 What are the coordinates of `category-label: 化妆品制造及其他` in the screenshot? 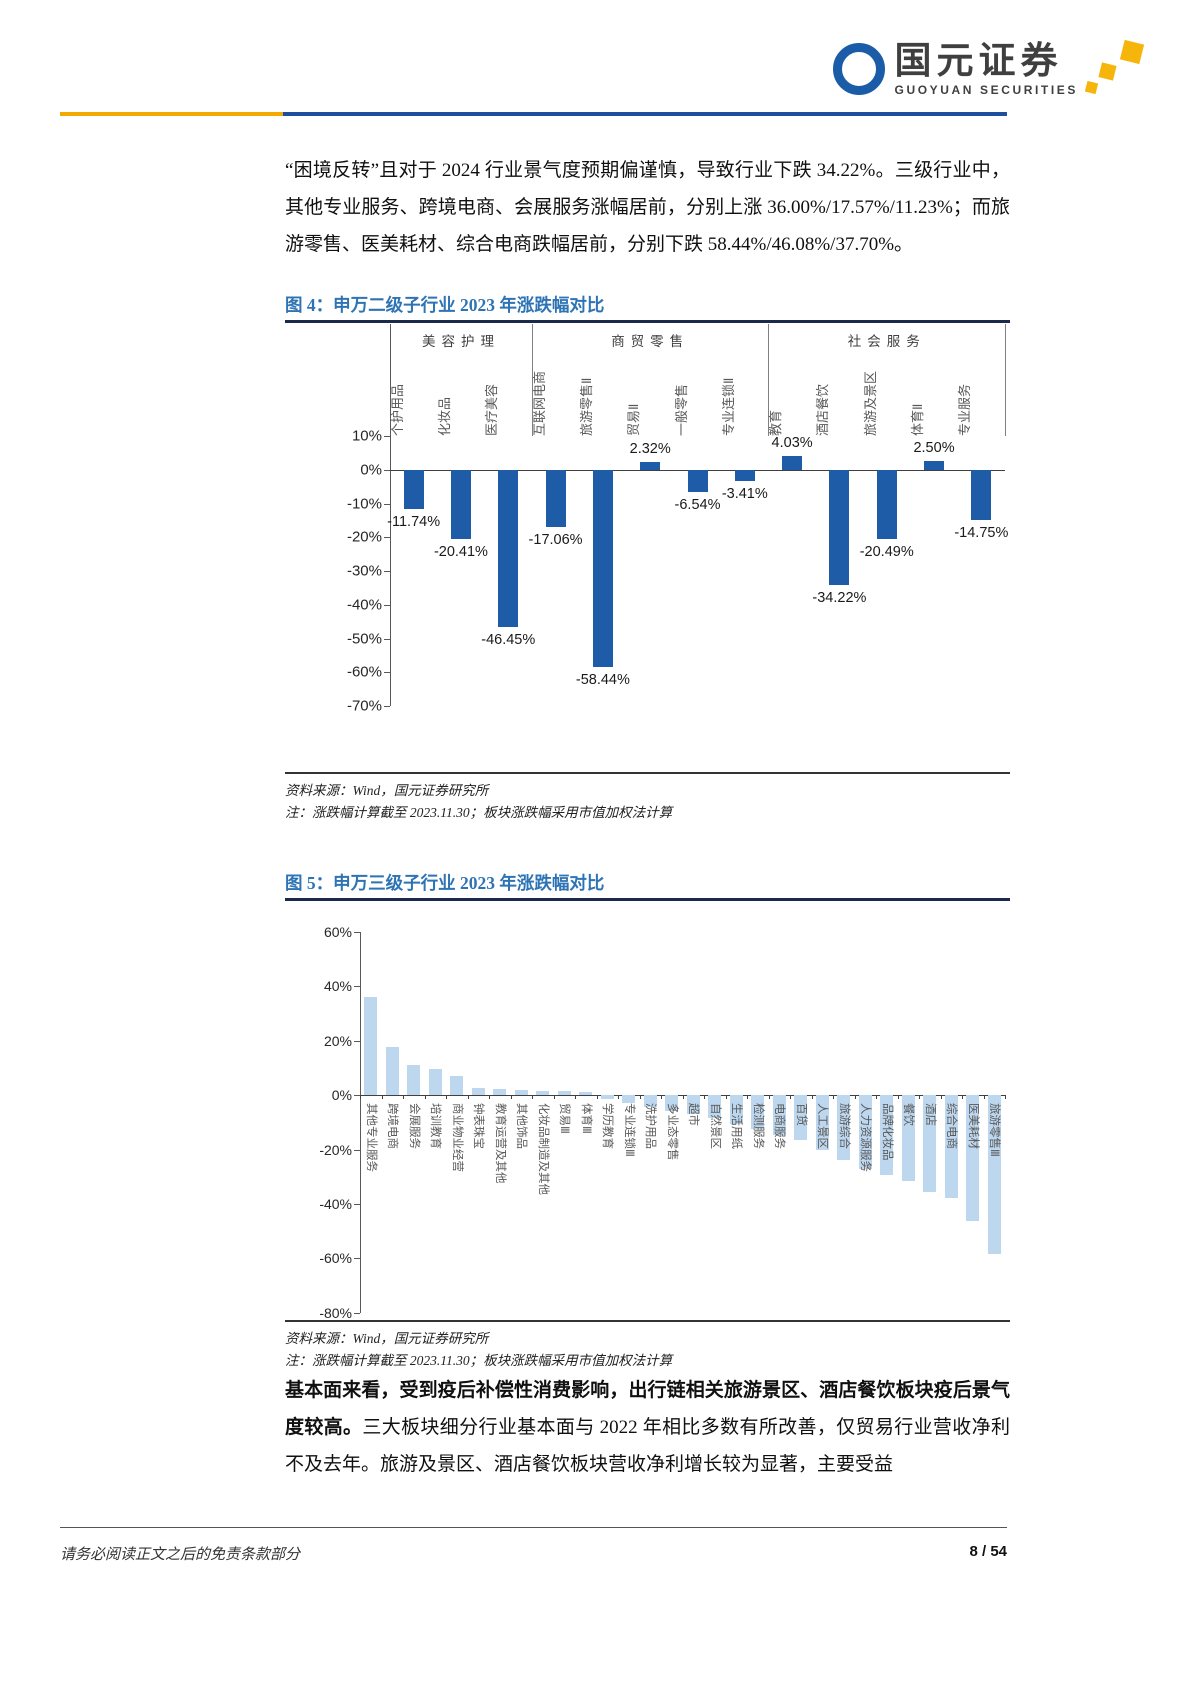 It's located at (542, 1149).